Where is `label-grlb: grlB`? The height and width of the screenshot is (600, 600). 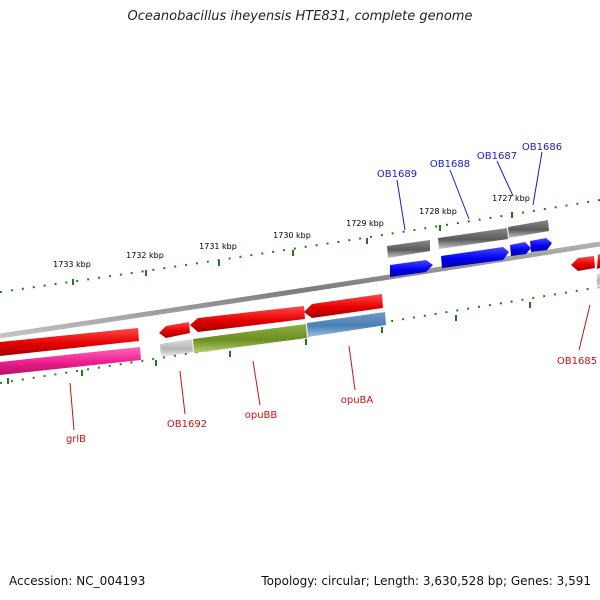
label-grlb: grlB is located at coordinates (76, 439).